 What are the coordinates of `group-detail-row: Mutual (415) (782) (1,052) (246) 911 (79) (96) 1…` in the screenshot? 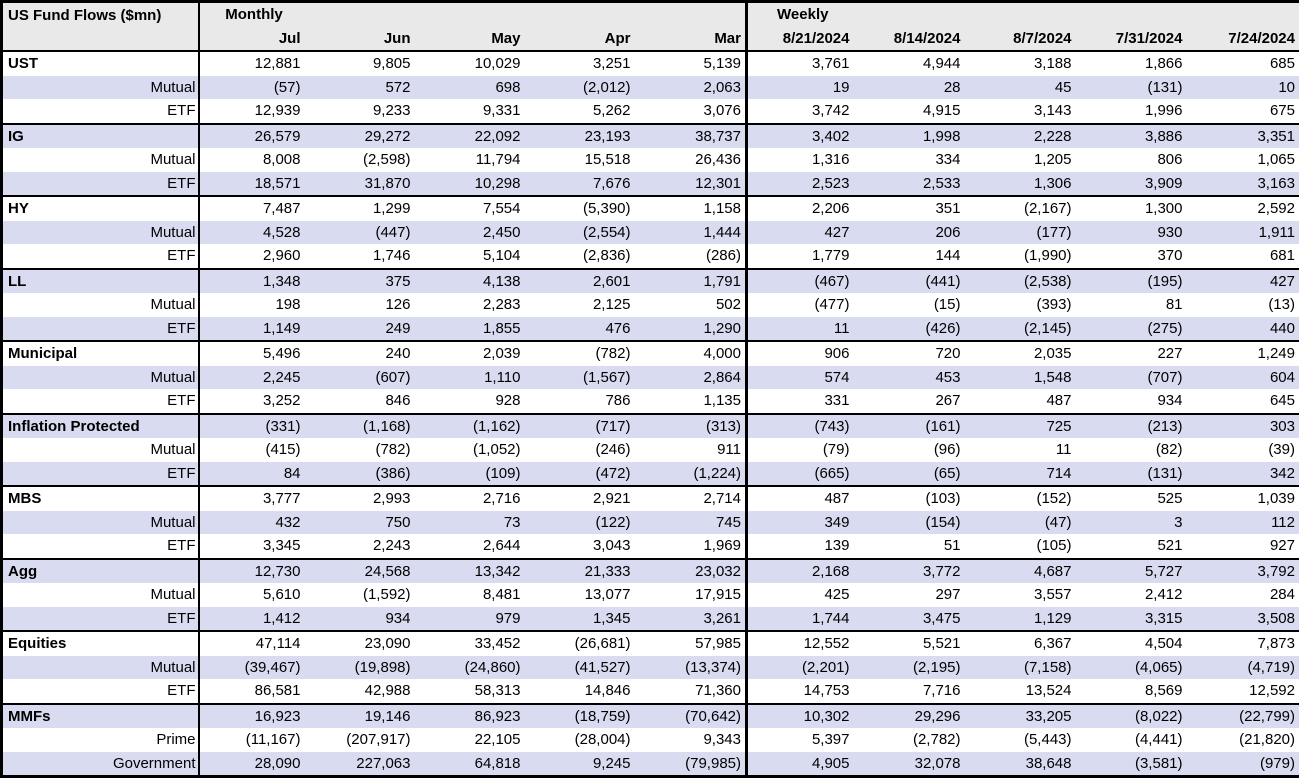 It's located at (650, 450).